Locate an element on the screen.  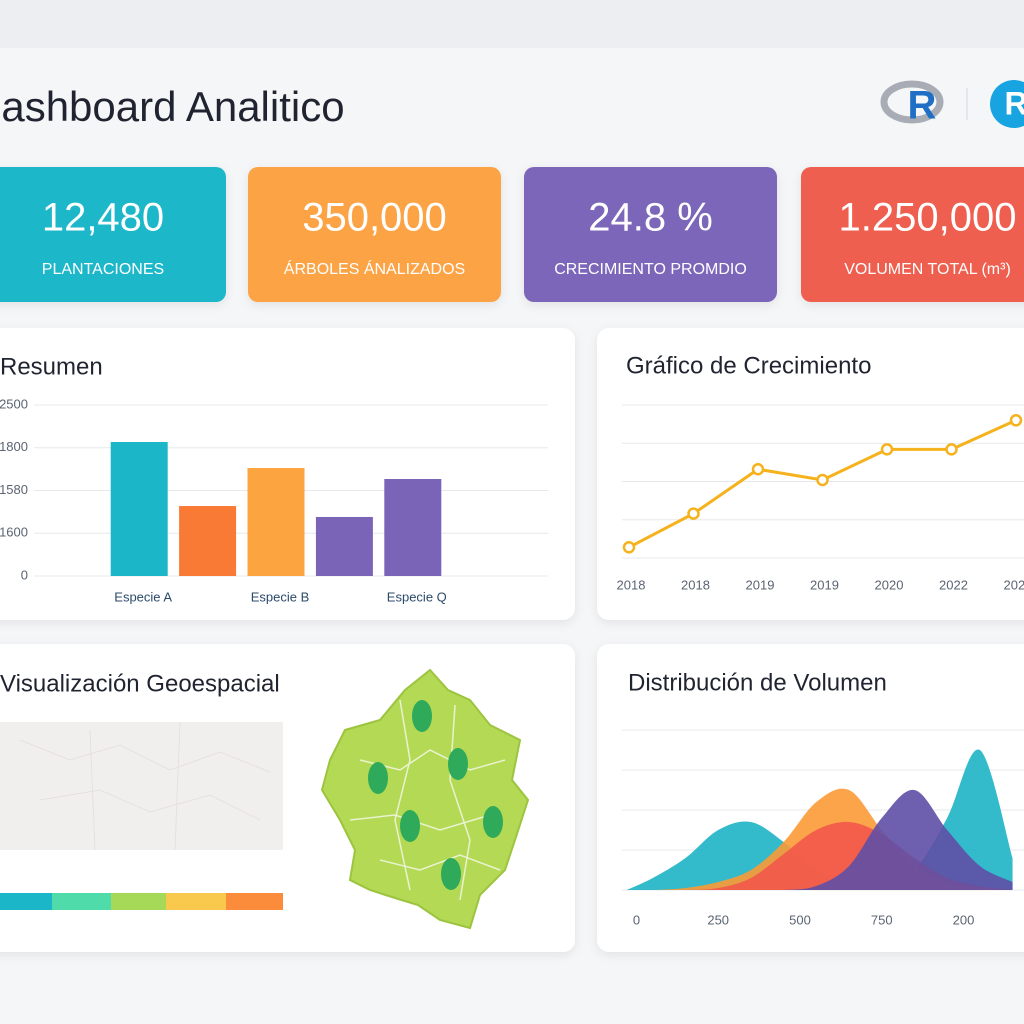
x-tick-label: 750 is located at coordinates (882, 919).